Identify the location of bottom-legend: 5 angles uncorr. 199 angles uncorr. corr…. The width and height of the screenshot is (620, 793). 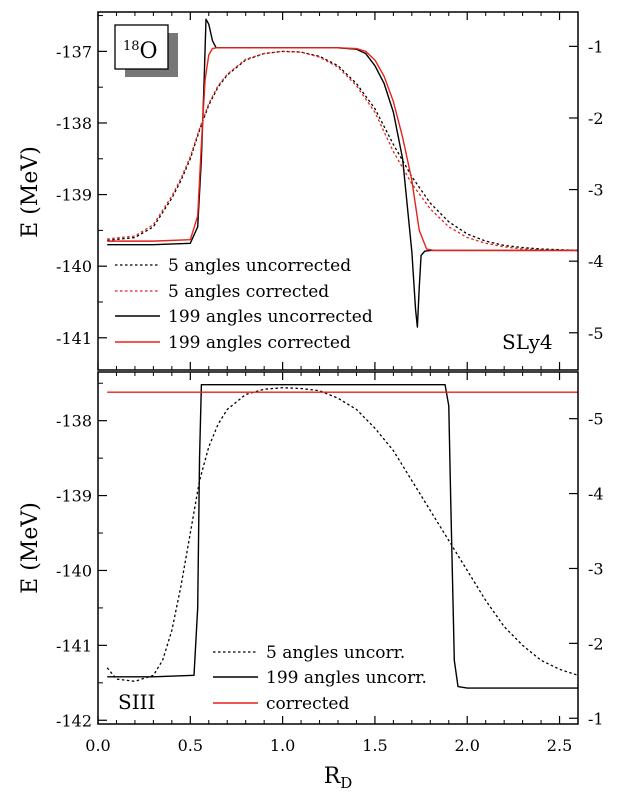
(320, 678).